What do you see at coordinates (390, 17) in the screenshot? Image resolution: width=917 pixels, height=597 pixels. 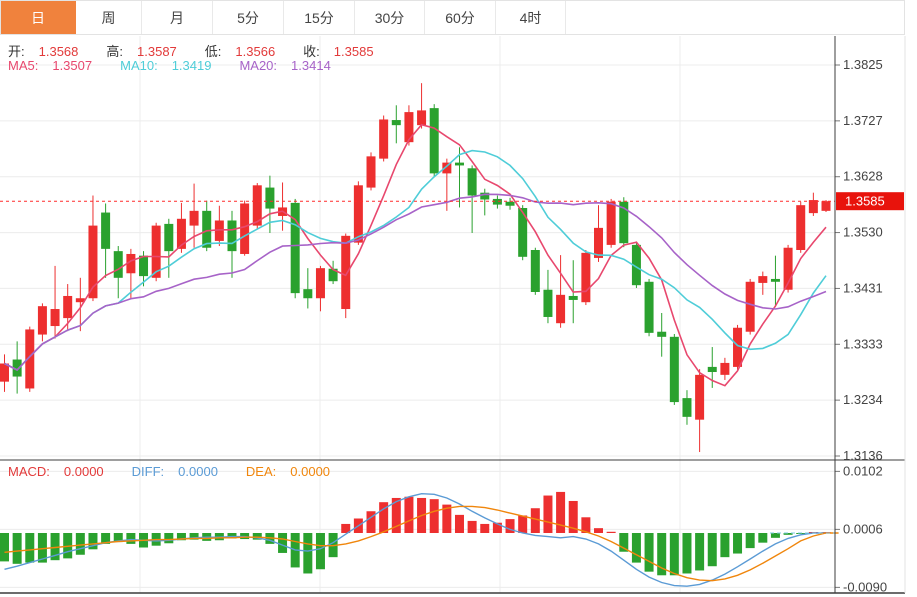 I see `tab-30分: 30分` at bounding box center [390, 17].